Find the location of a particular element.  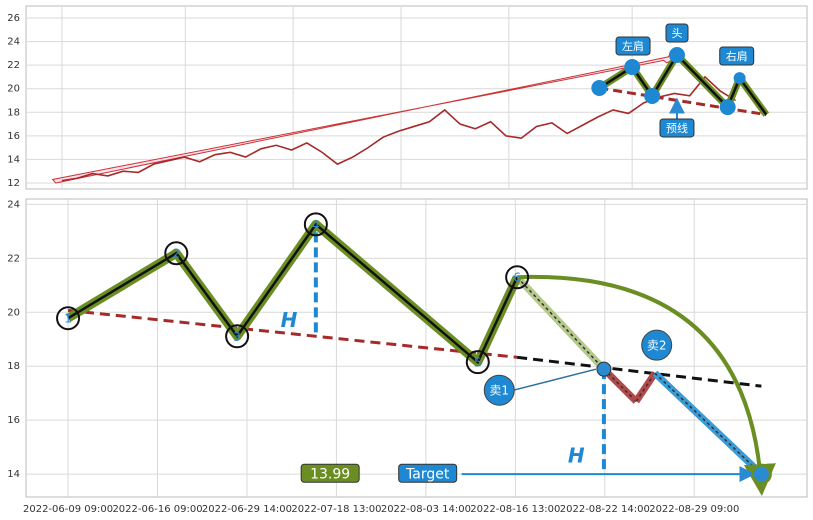

neckline-extension is located at coordinates (639, 371).